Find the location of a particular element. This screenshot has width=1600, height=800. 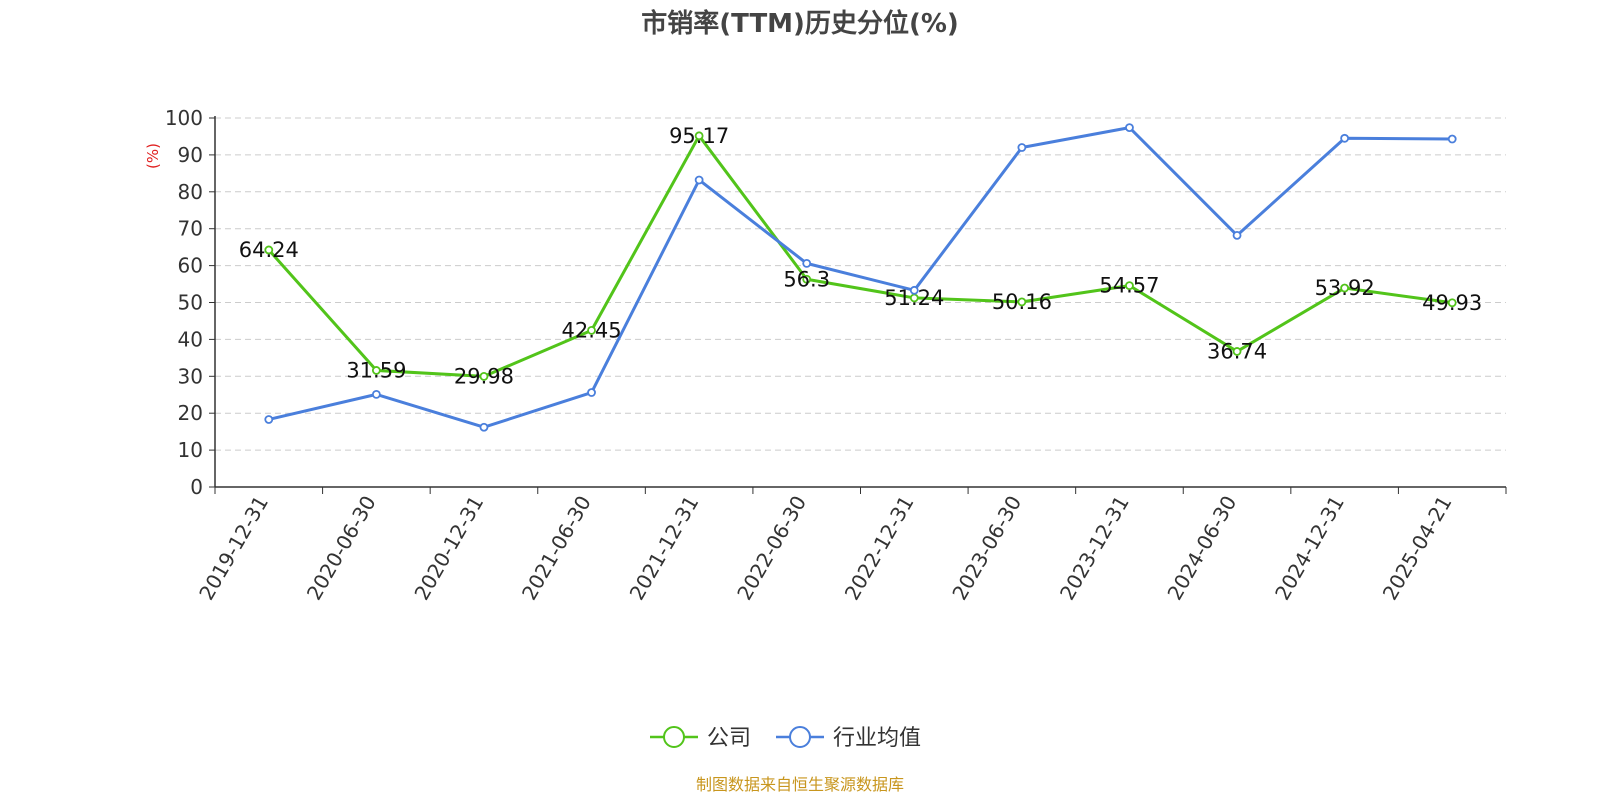

y-tick-label: 30 is located at coordinates (190, 376).